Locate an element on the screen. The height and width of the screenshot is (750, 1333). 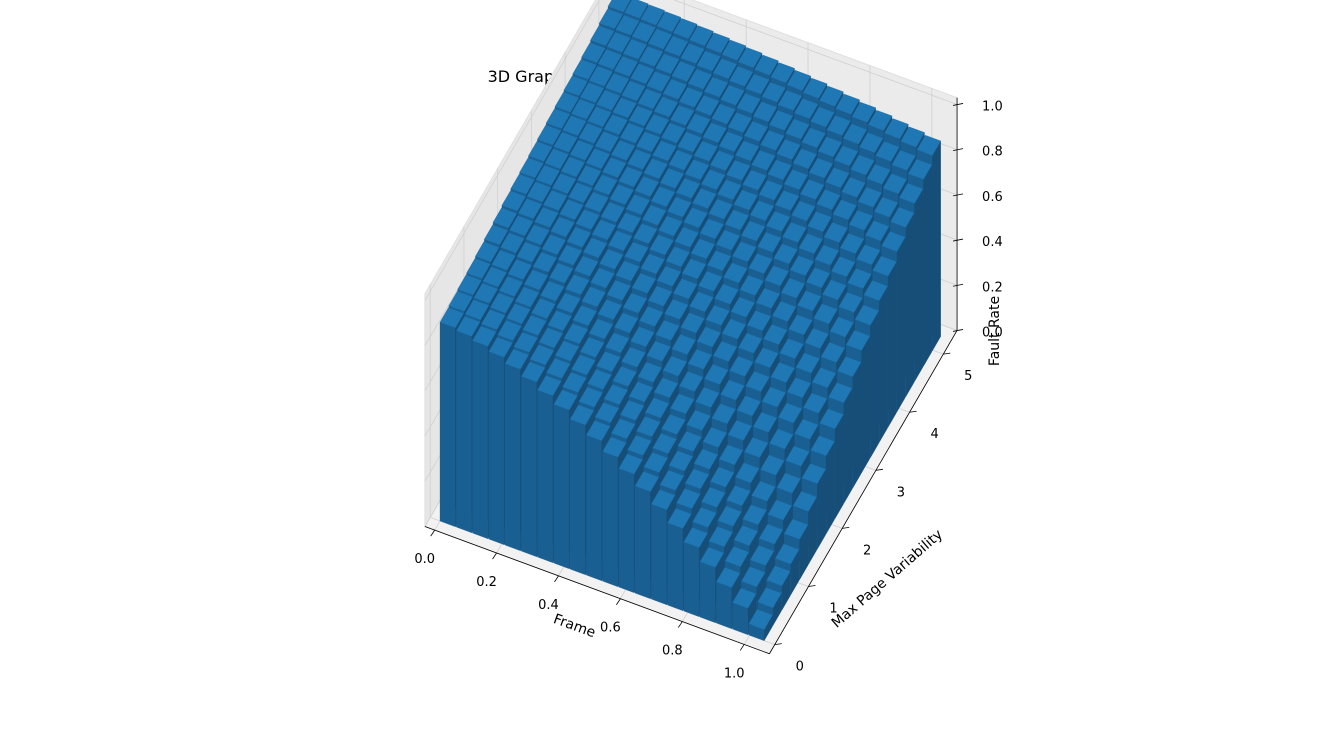
z-tick-mark is located at coordinates (958, 285).